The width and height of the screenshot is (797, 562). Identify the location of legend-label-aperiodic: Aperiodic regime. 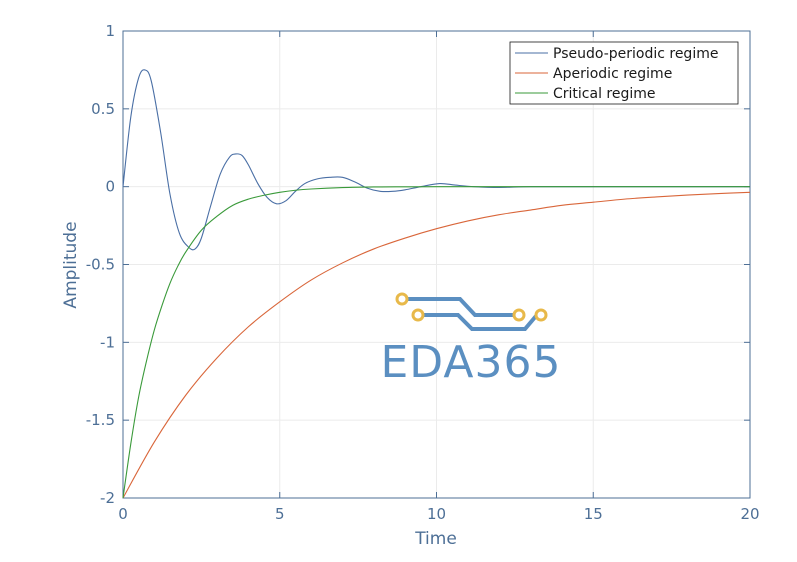
(612, 74).